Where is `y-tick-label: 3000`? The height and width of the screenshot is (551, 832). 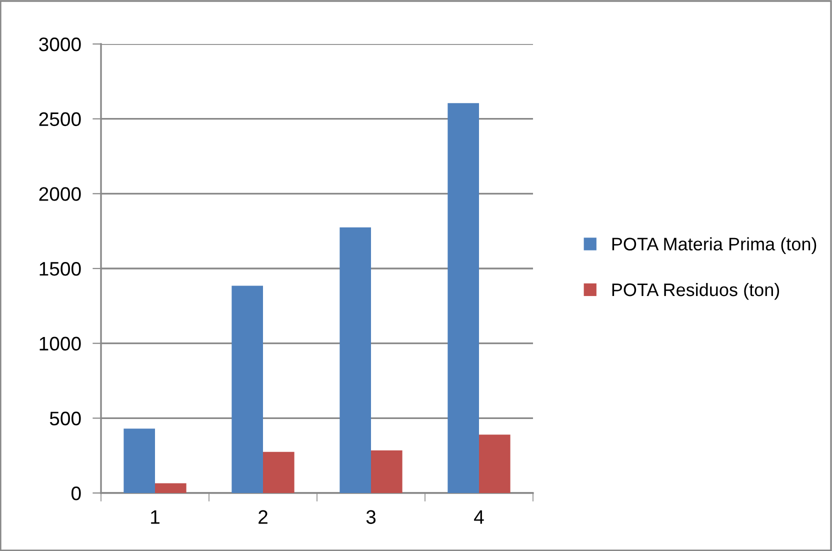 y-tick-label: 3000 is located at coordinates (60, 44).